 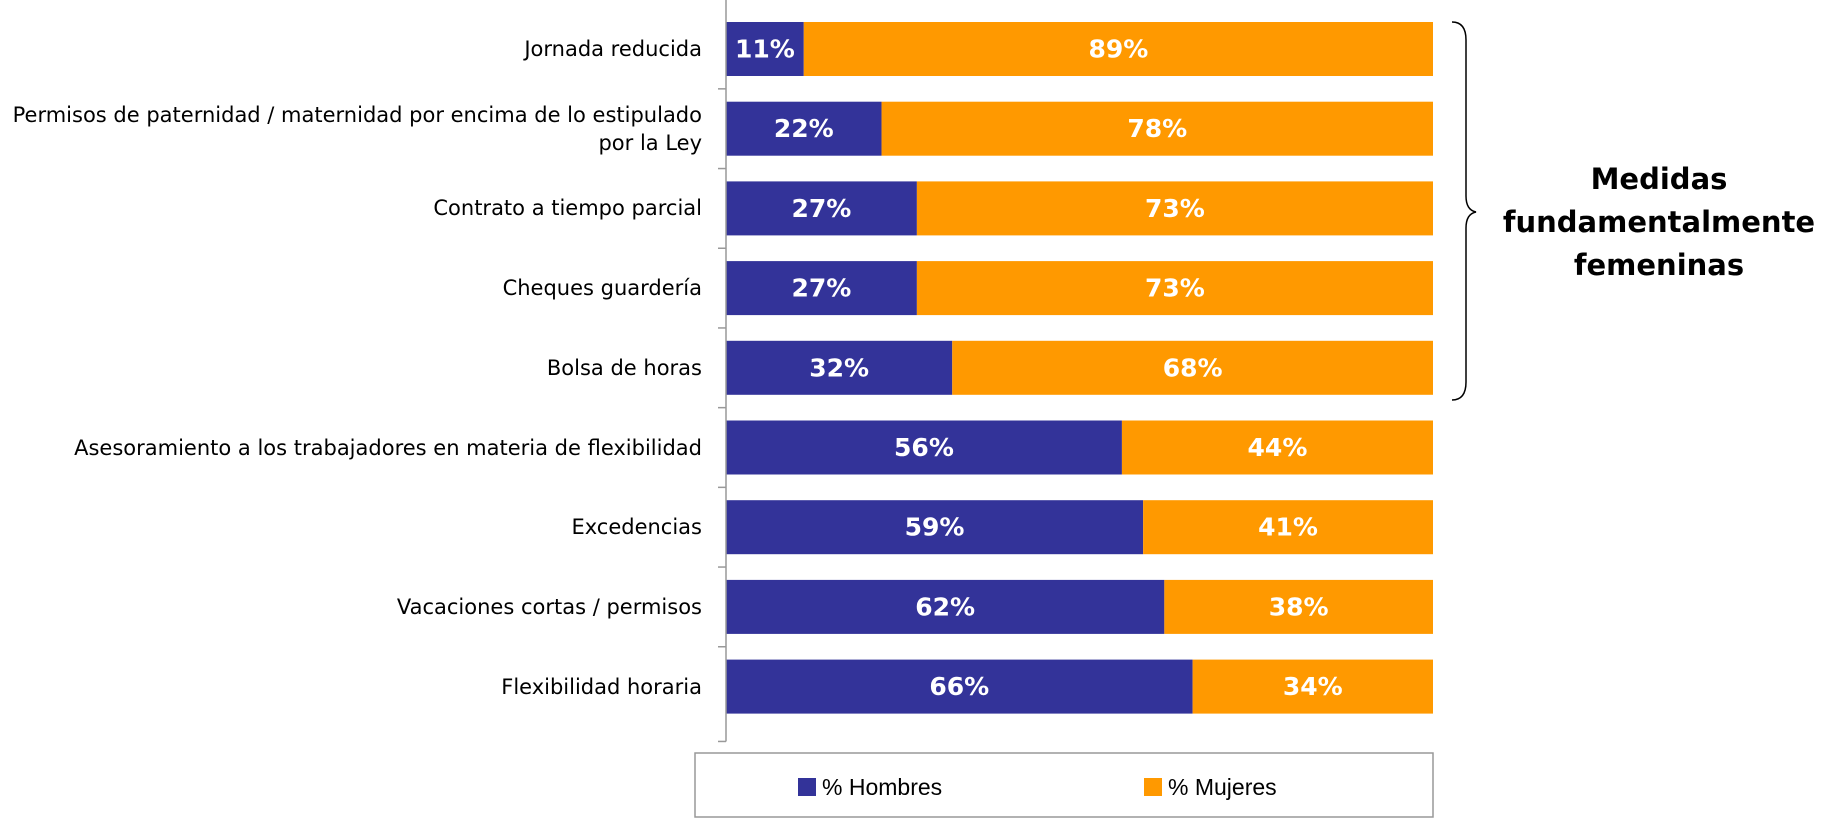 What do you see at coordinates (567, 208) in the screenshot?
I see `category-label: Contrato a tiempo parcial` at bounding box center [567, 208].